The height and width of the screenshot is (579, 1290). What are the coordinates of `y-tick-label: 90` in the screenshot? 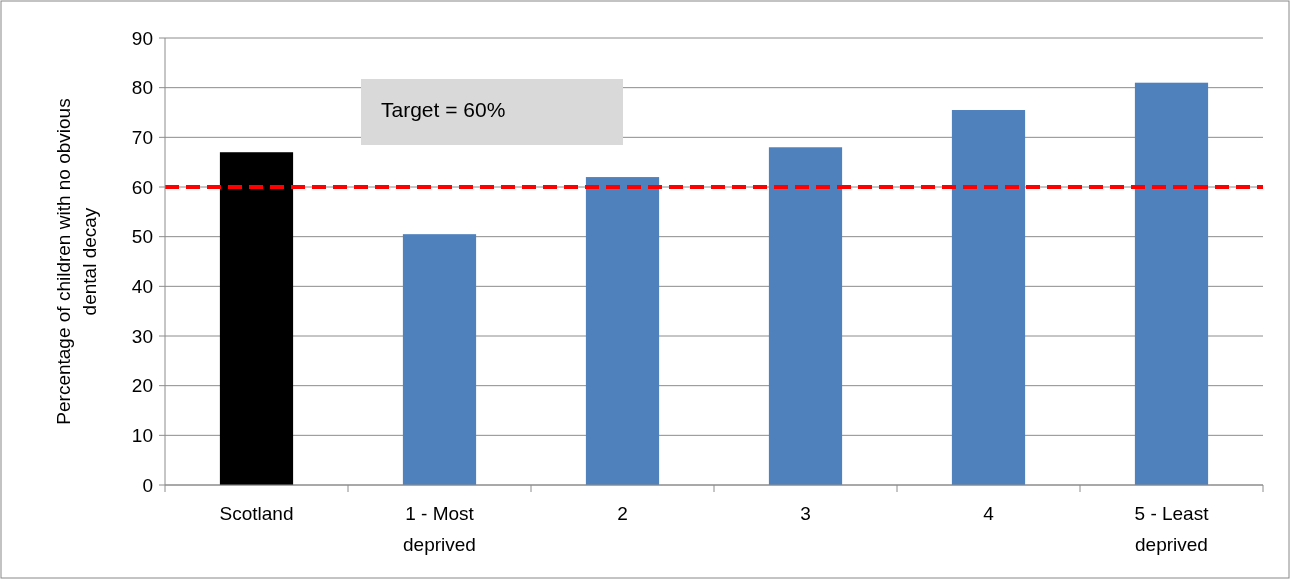 It's located at (142, 38).